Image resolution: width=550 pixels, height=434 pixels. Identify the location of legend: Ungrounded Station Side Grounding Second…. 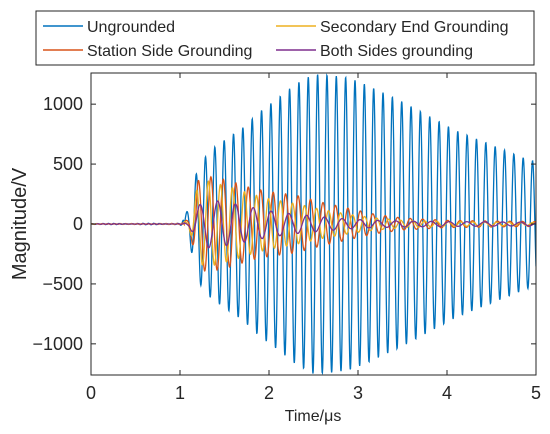
(285, 38).